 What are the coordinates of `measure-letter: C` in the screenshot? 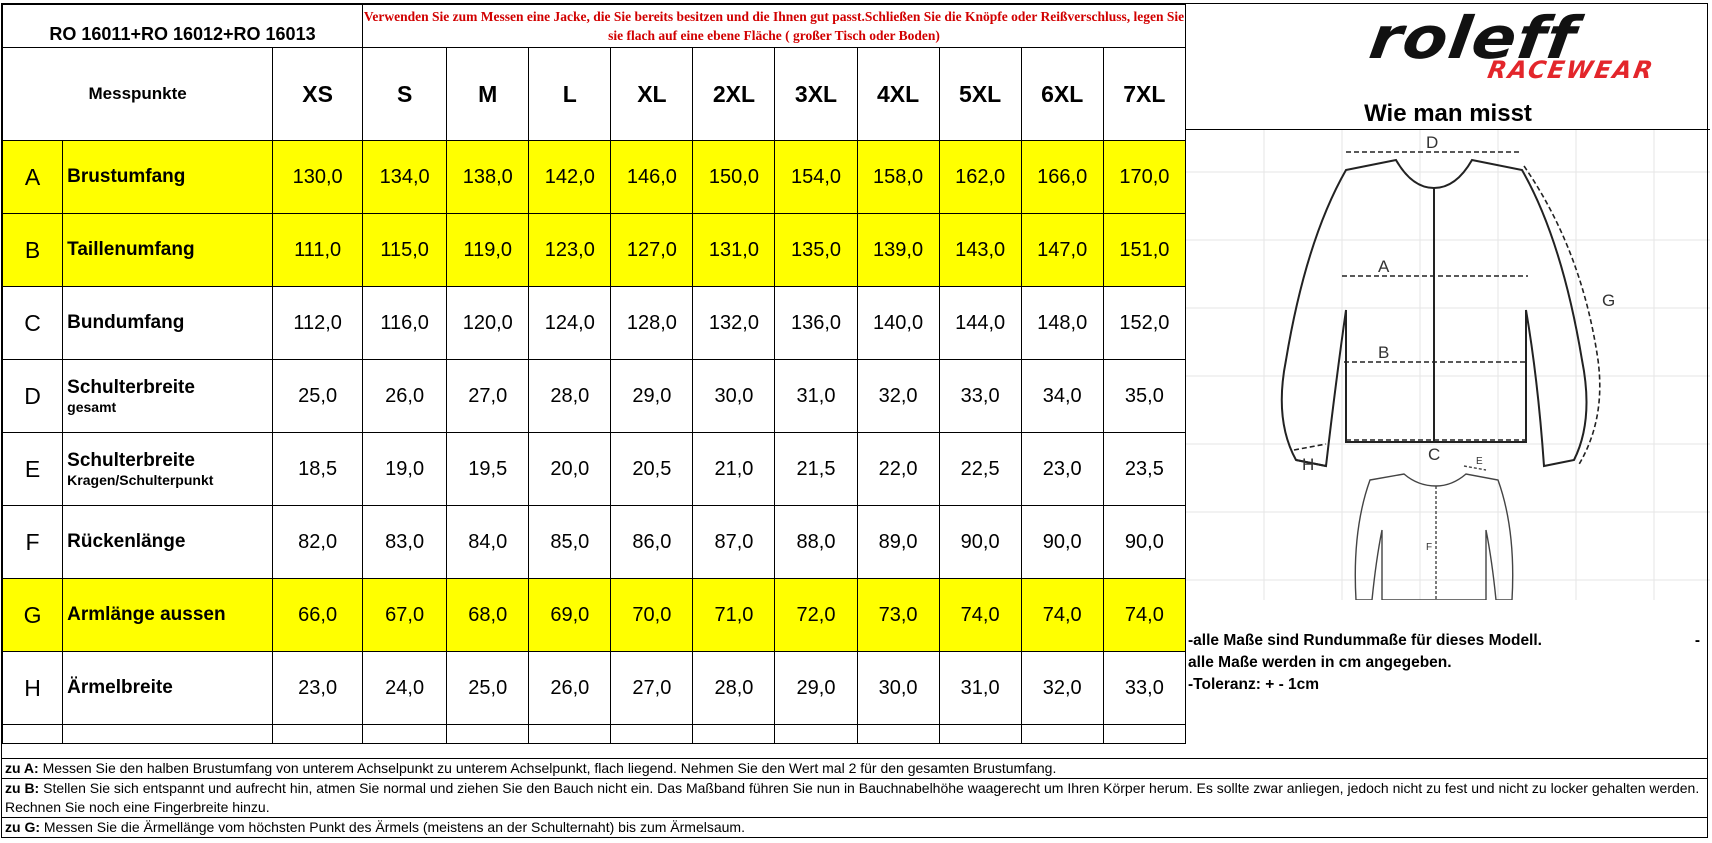 It's located at (32, 323).